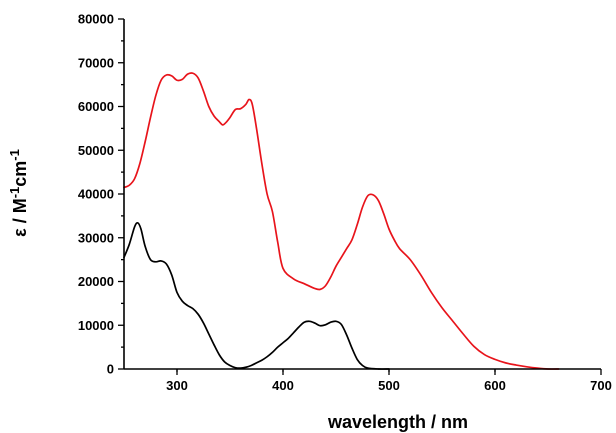  What do you see at coordinates (20, 174) in the screenshot?
I see `y-axis-title-mid: cm` at bounding box center [20, 174].